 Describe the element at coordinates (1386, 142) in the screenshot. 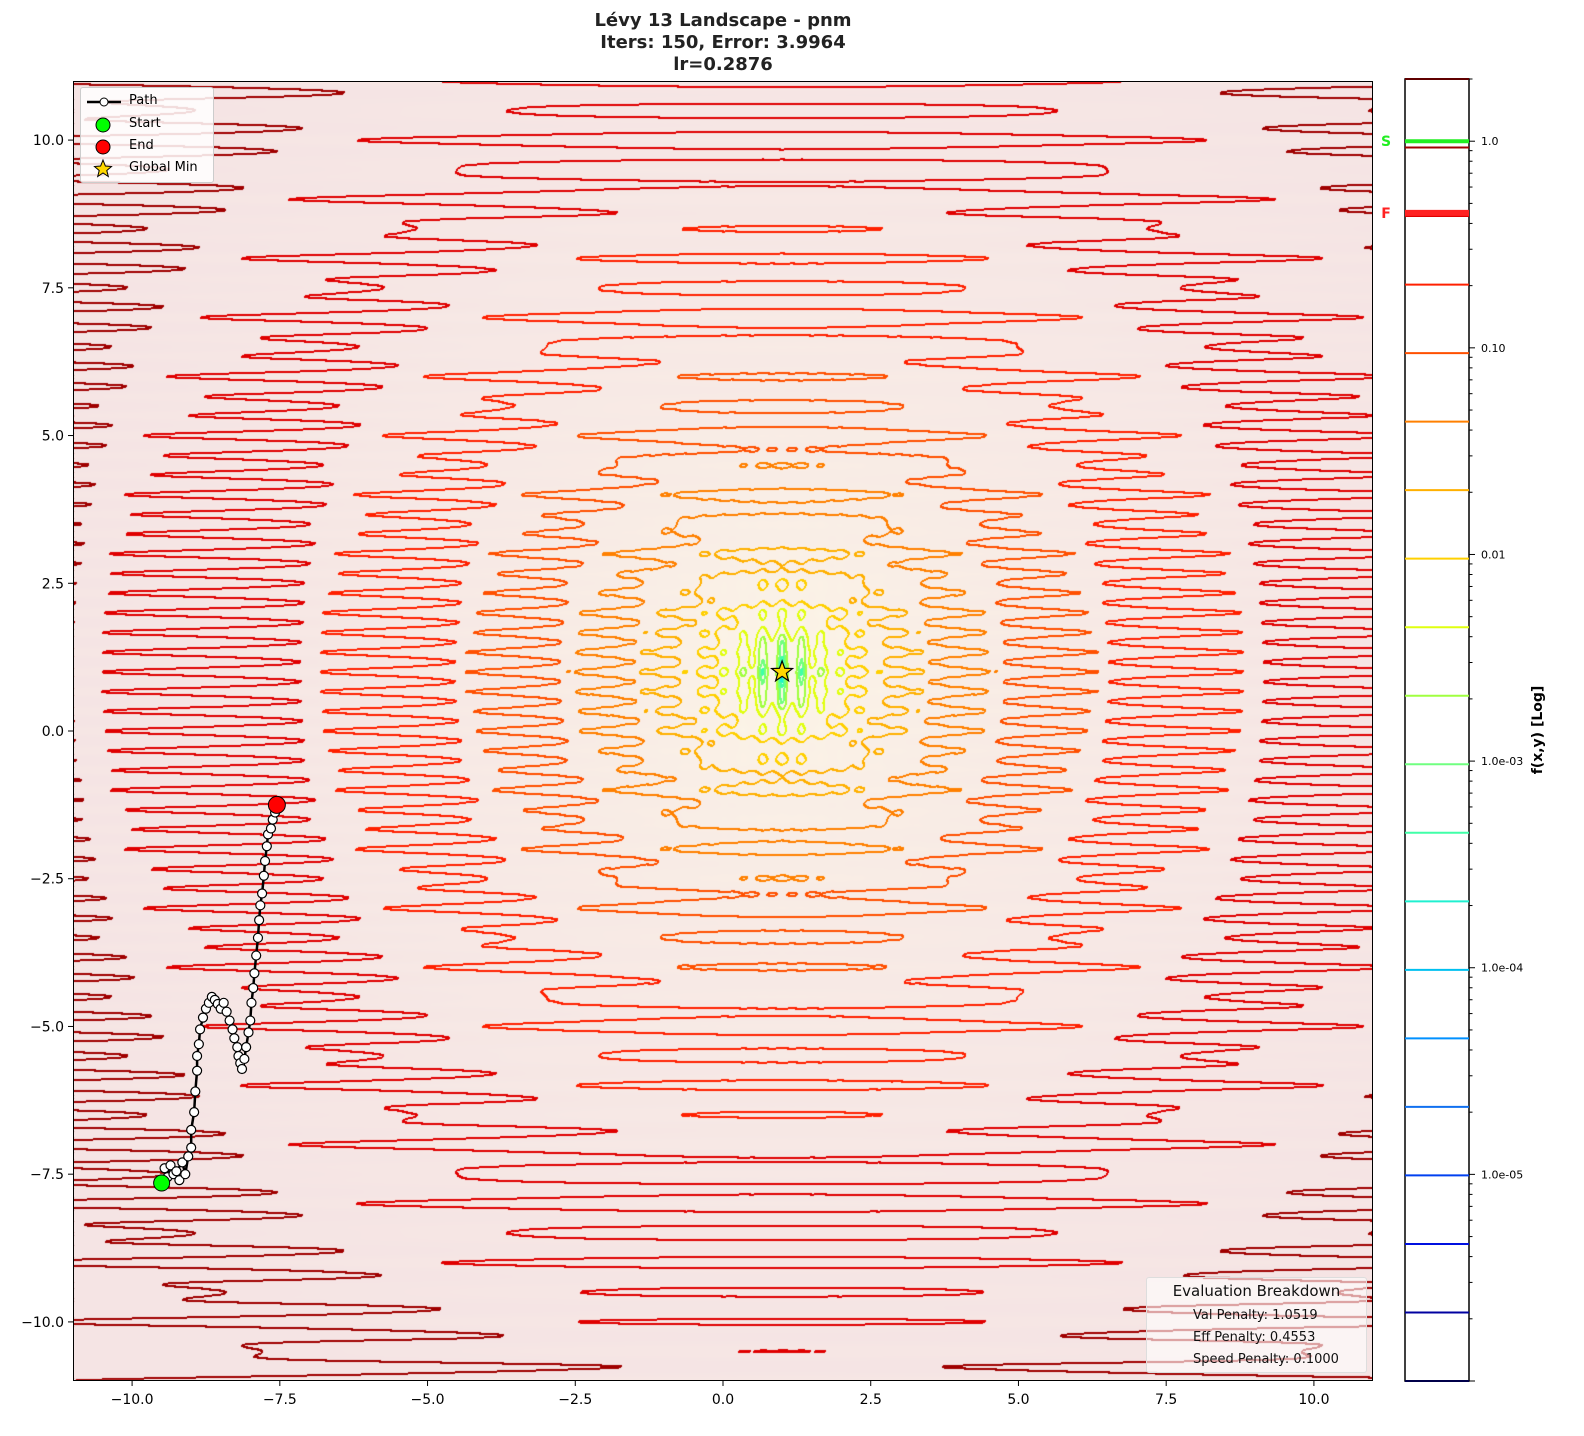

I see `colorbar-marker-label: S` at that location.